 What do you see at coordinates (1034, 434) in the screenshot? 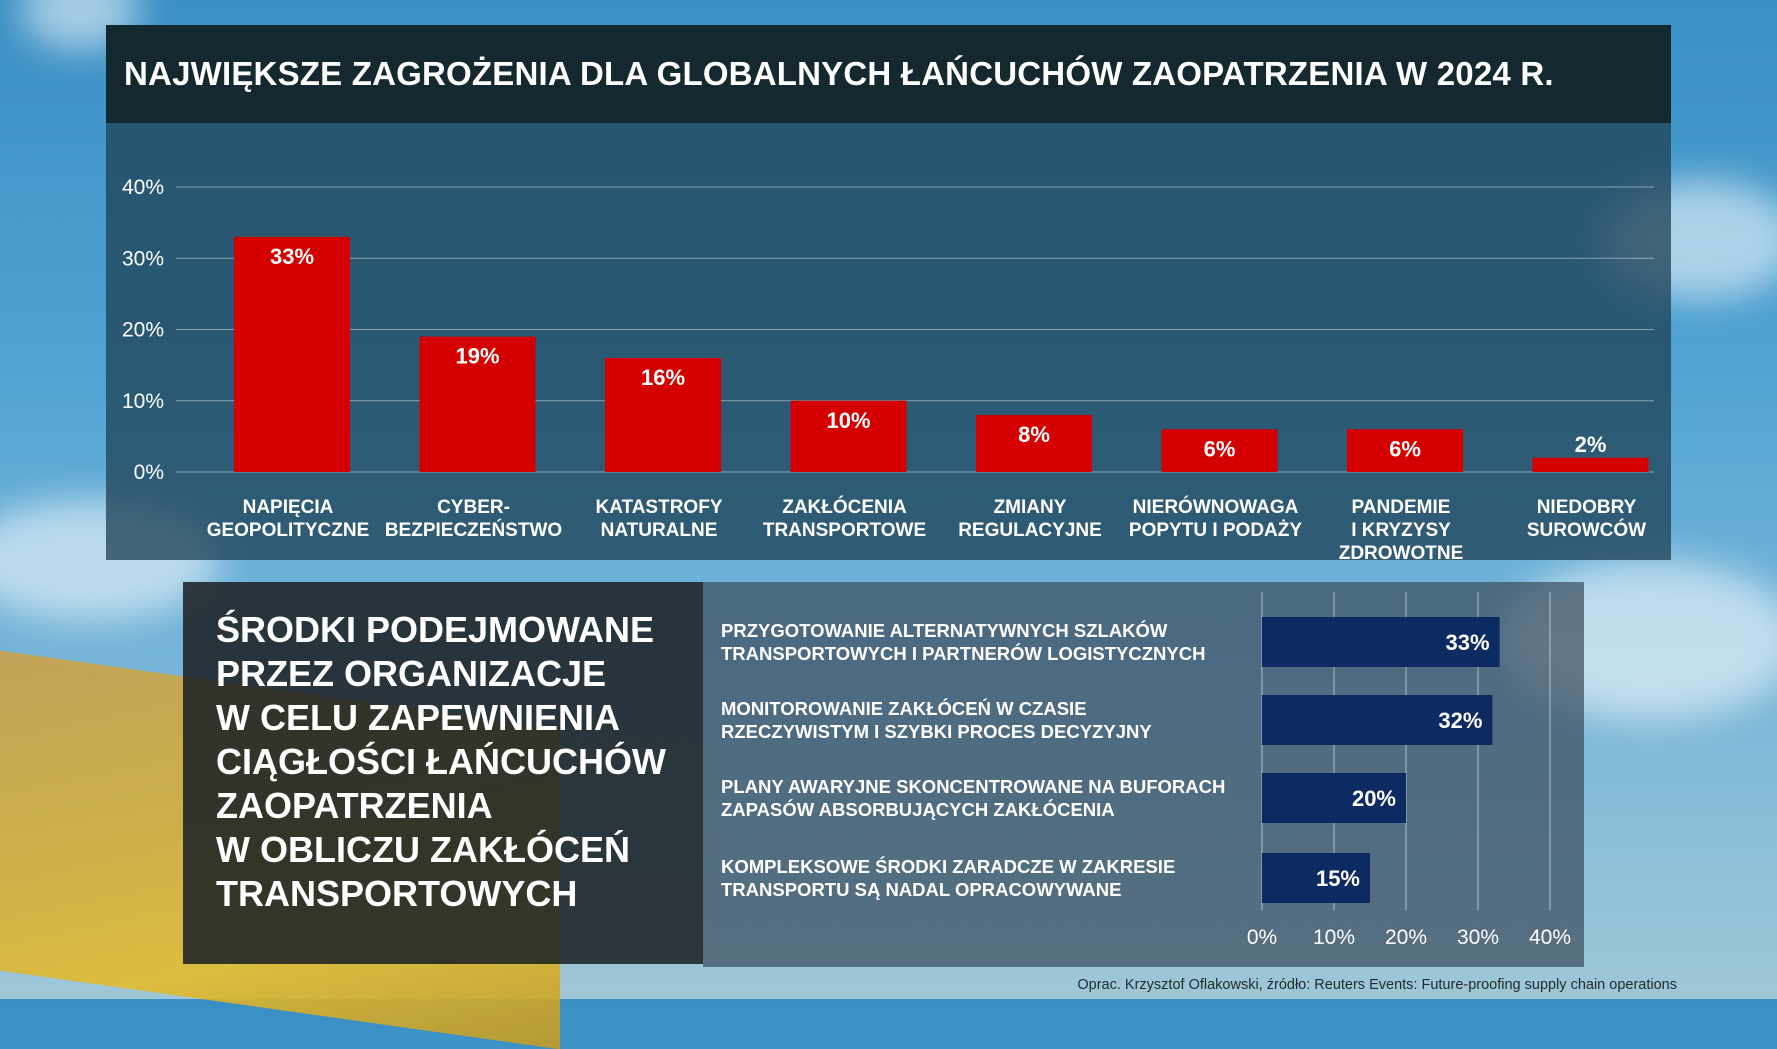
I see `data-label: 8%` at bounding box center [1034, 434].